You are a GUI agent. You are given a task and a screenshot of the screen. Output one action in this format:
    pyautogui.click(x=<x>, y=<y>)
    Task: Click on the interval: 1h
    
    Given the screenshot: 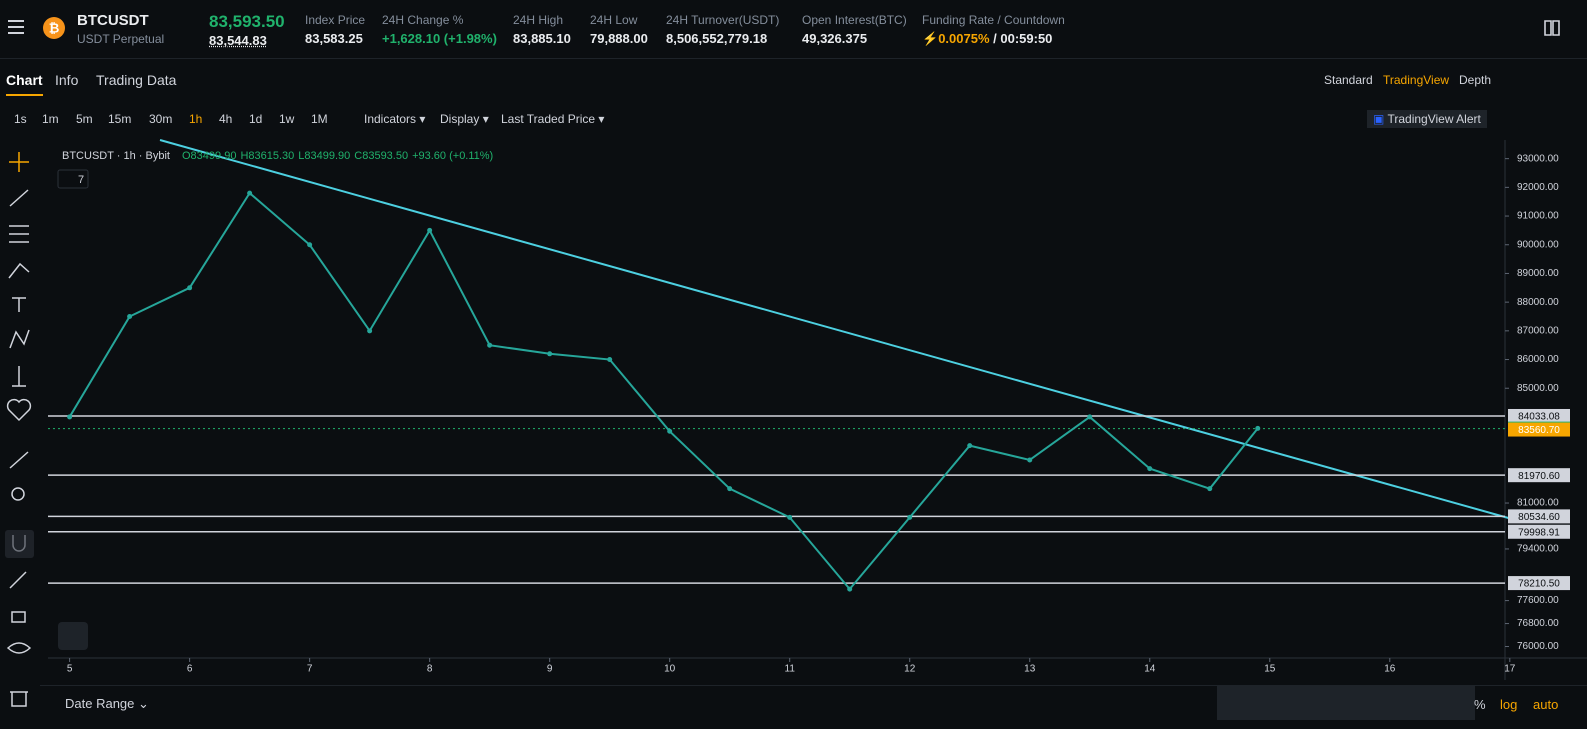 What is the action you would take?
    pyautogui.click(x=196, y=119)
    